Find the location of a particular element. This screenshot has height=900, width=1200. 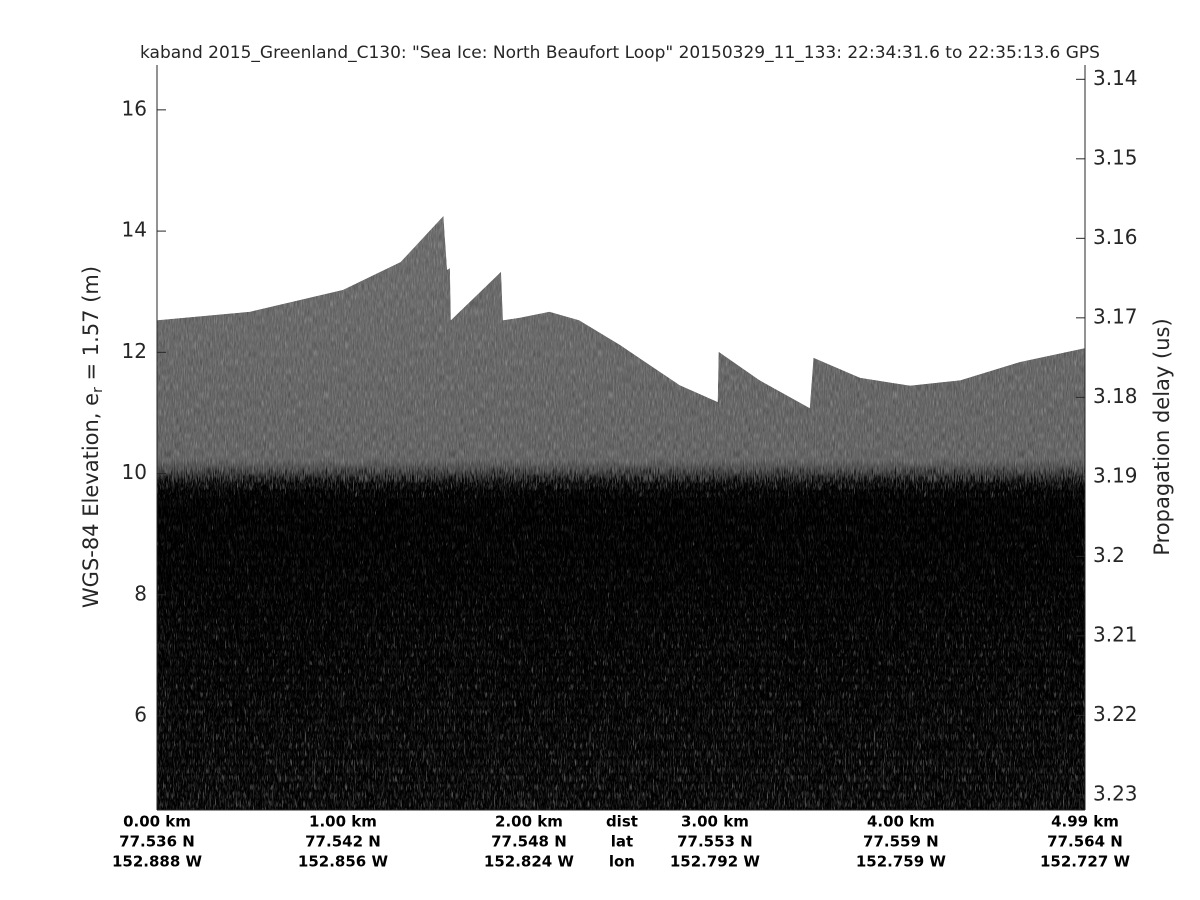

row-label: dist is located at coordinates (622, 822).